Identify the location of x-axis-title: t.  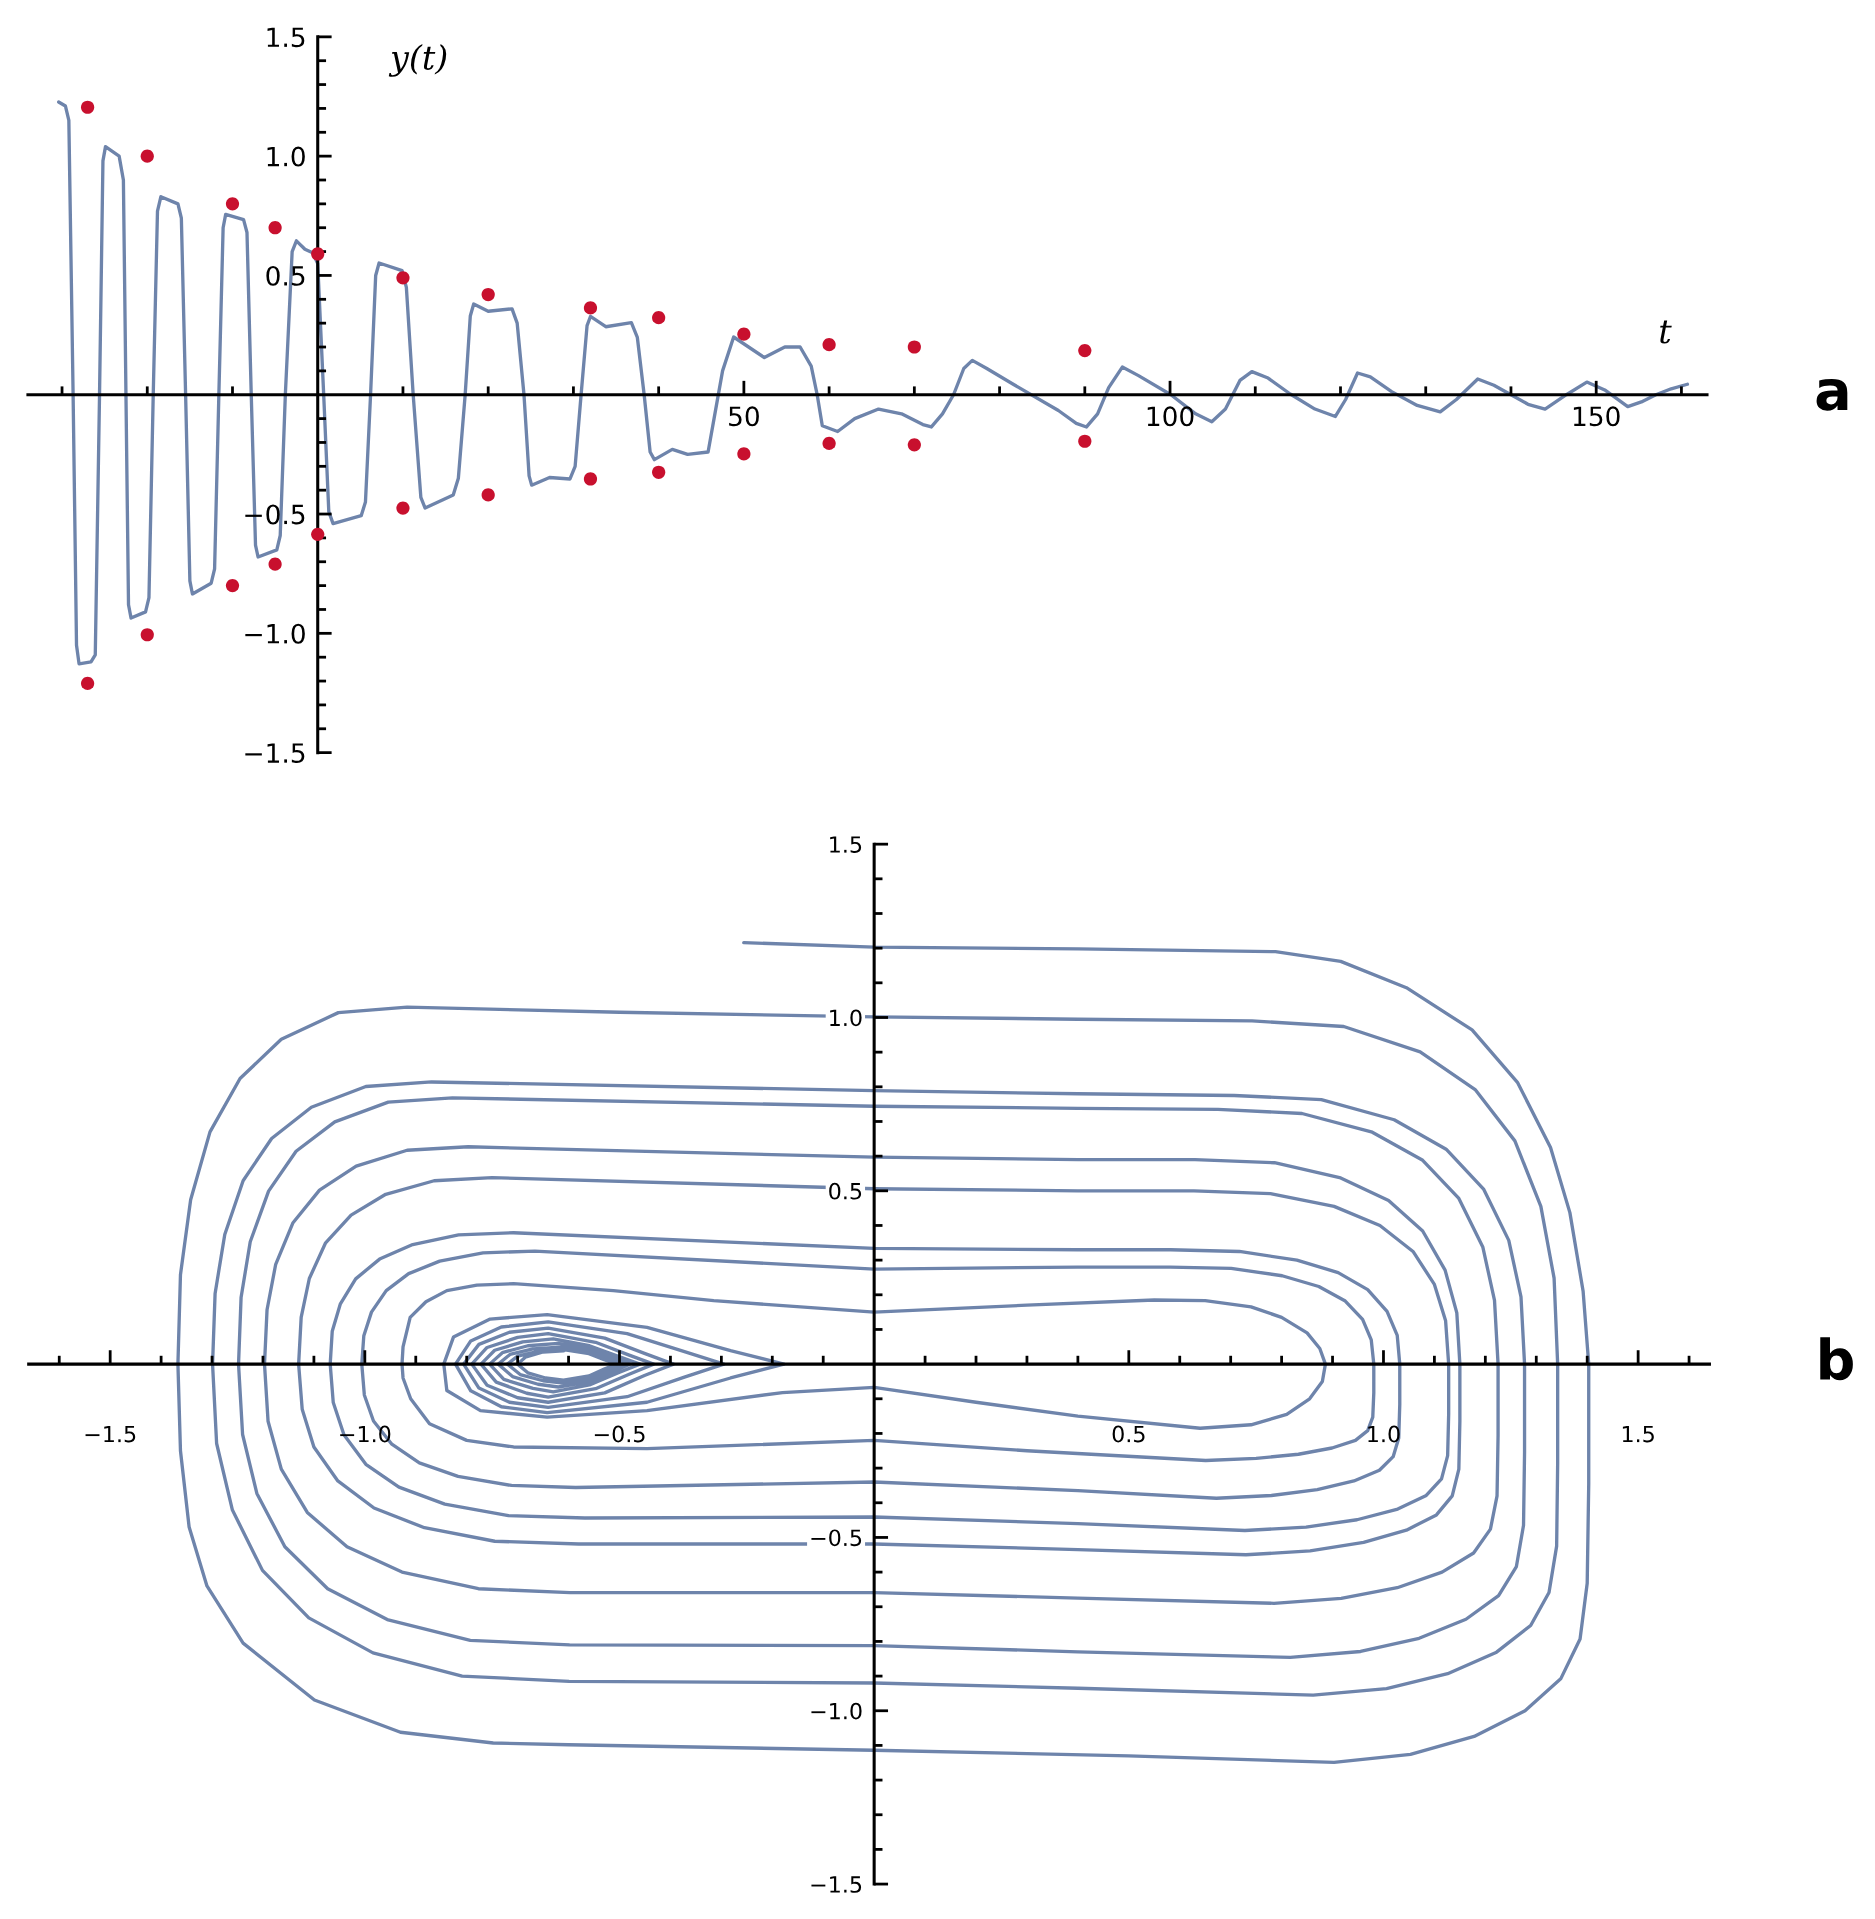
(1666, 332).